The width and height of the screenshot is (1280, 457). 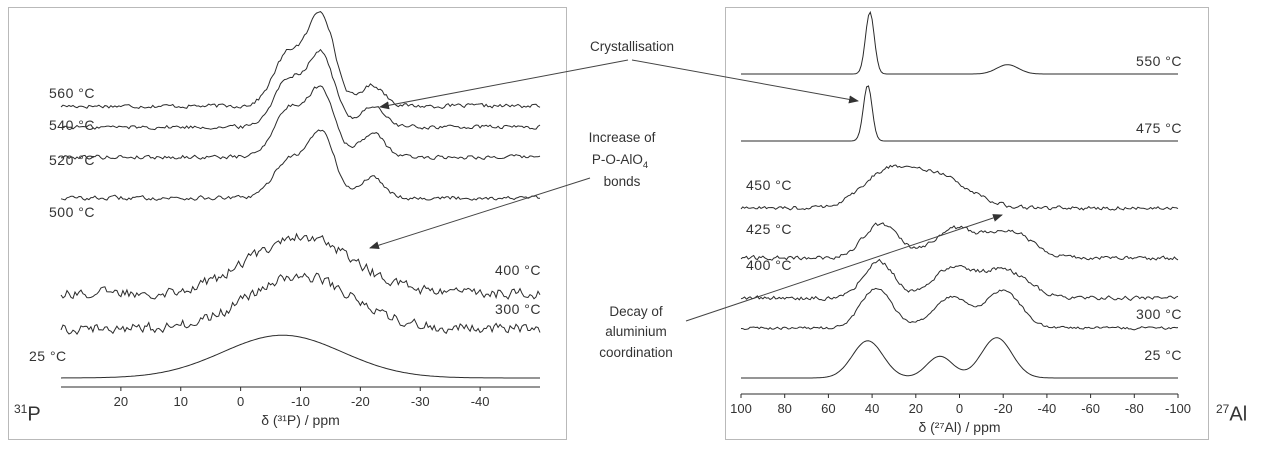 I want to click on p31-trace-400c, so click(x=300, y=266).